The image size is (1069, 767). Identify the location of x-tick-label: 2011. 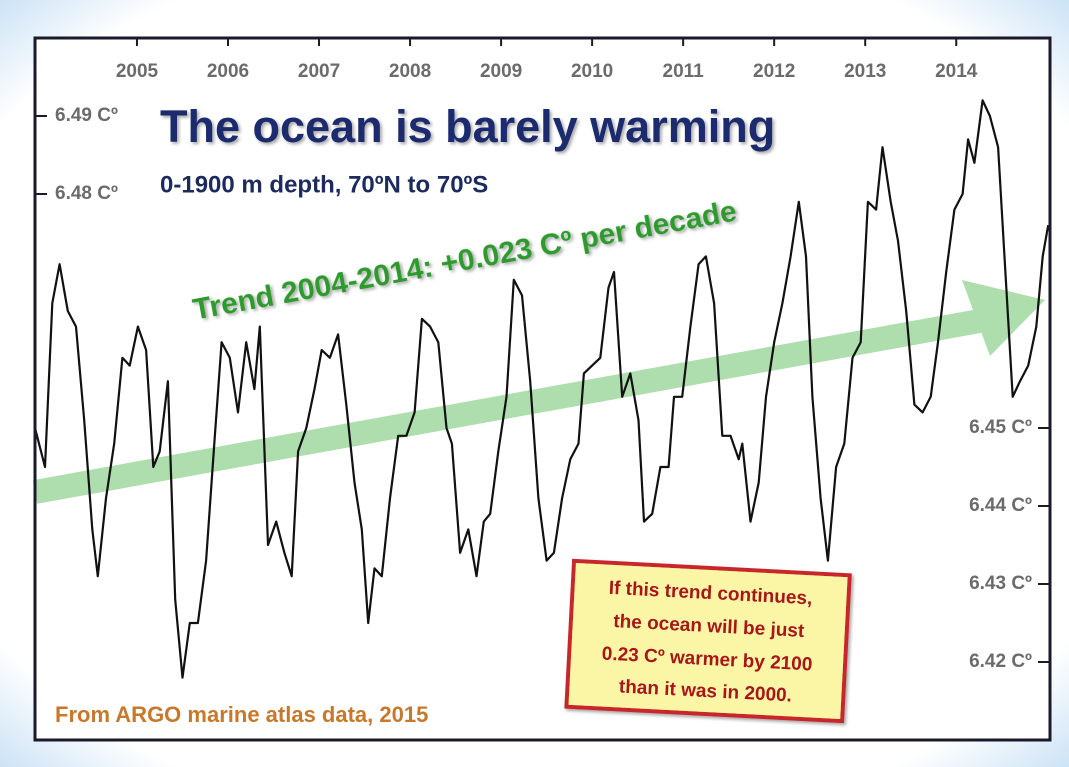
(684, 71).